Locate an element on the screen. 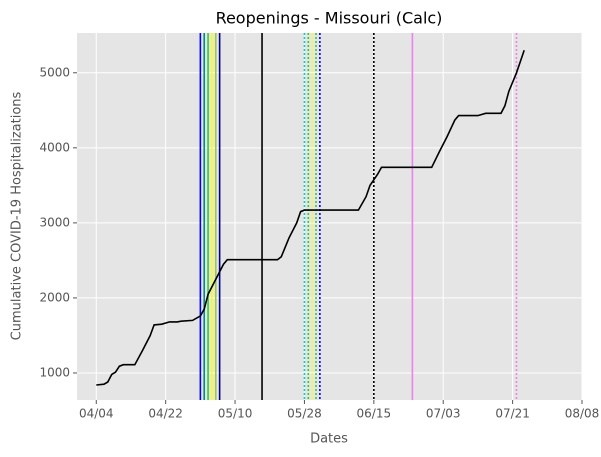 The height and width of the screenshot is (457, 601). y-tick-label: 5000 is located at coordinates (54, 72).